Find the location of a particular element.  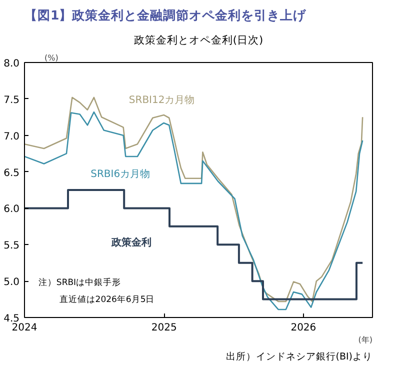

x-axis-title: (年) is located at coordinates (365, 340).